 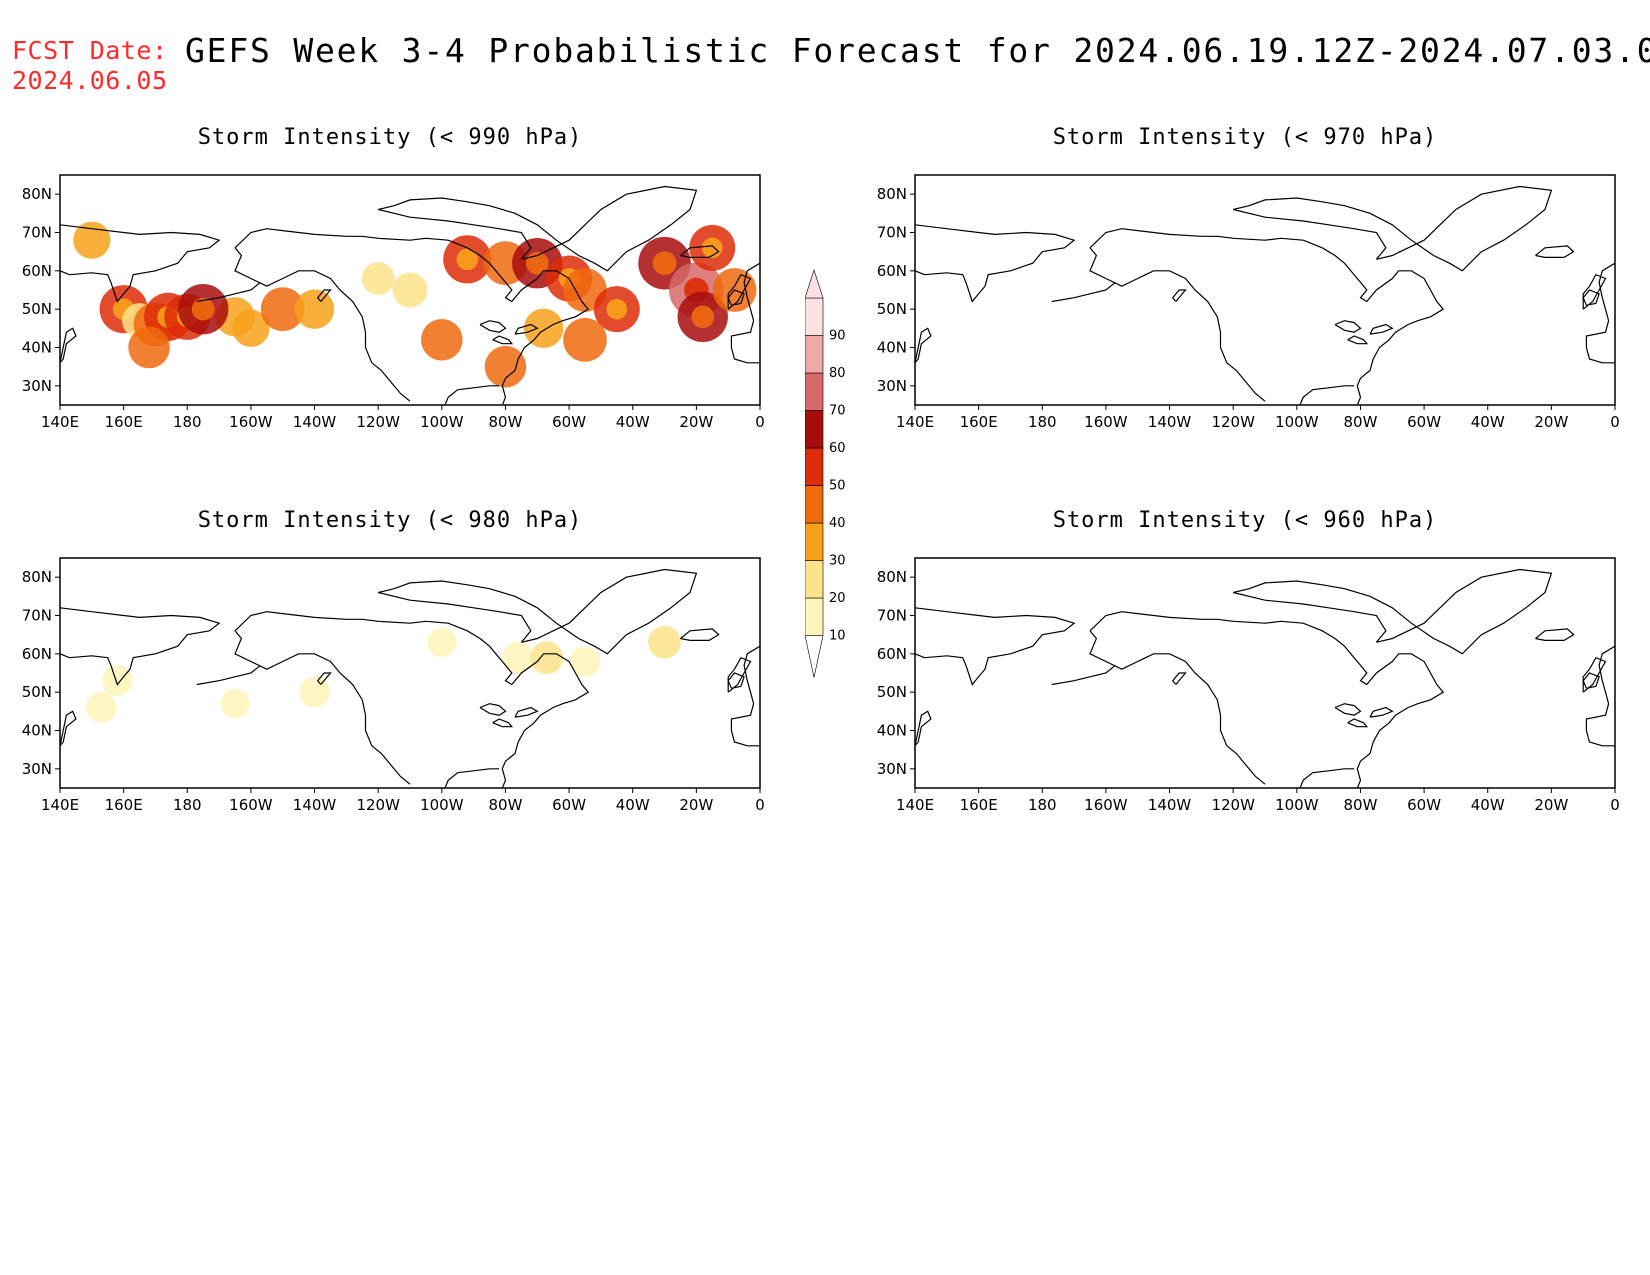 What do you see at coordinates (837, 598) in the screenshot?
I see `colorbar-label: 20` at bounding box center [837, 598].